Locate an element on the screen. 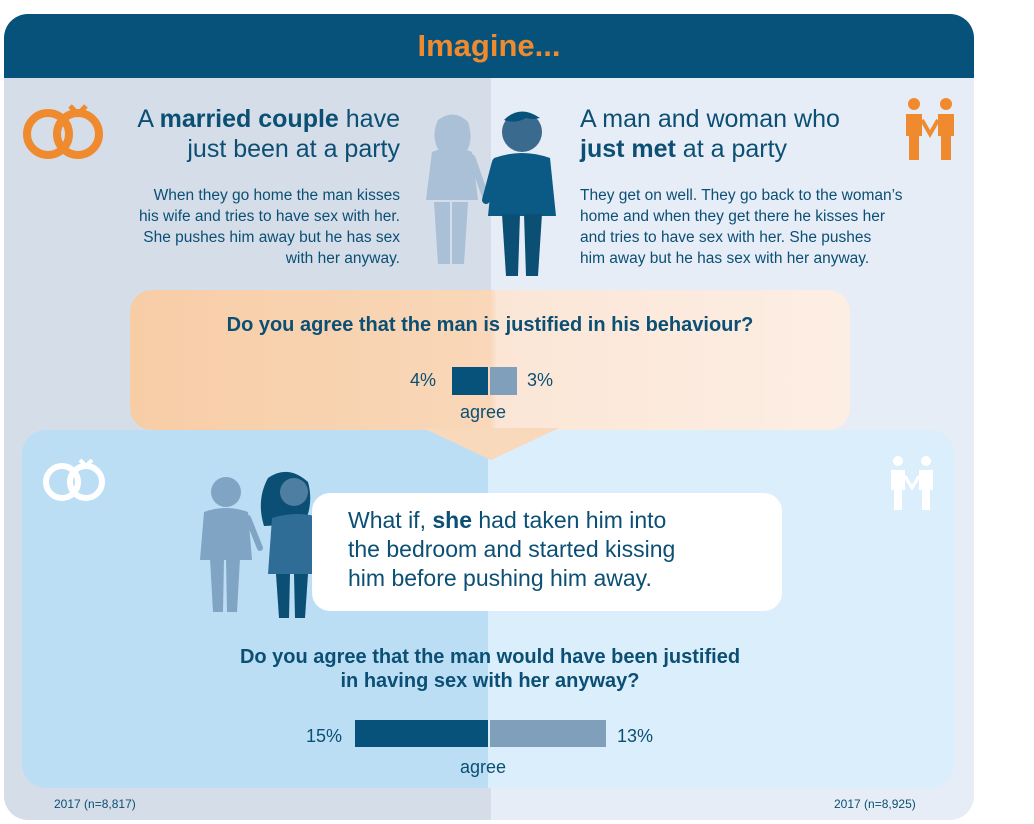 The height and width of the screenshot is (824, 1034). header-bar is located at coordinates (489, 46).